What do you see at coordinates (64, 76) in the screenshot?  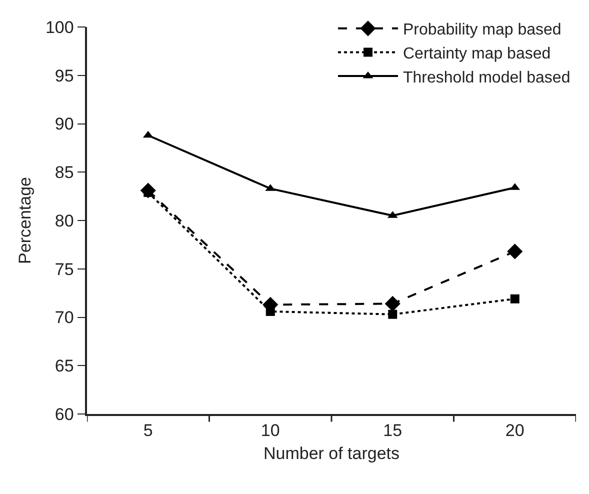 I see `y-tick-label: 95` at bounding box center [64, 76].